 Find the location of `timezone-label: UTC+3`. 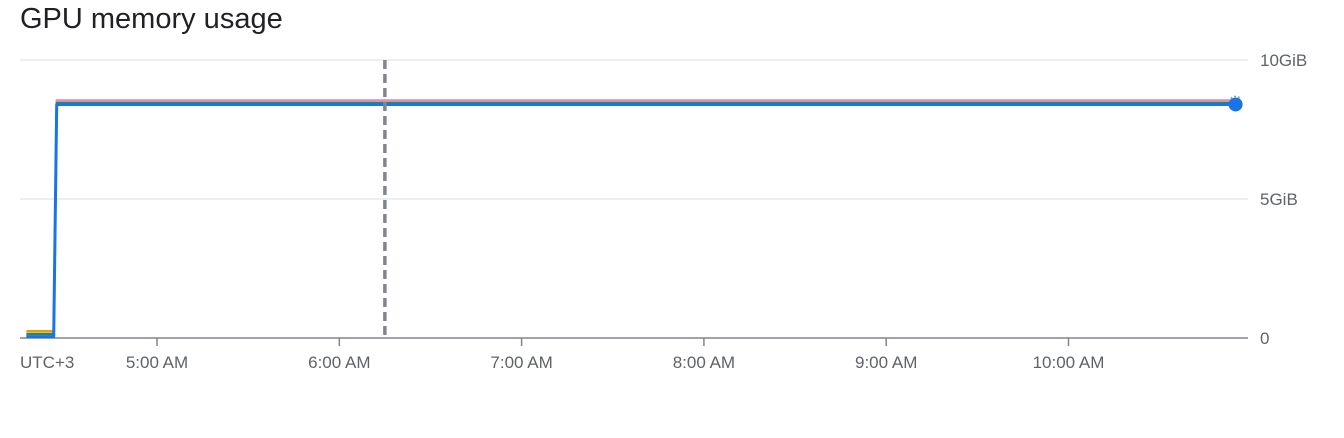

timezone-label: UTC+3 is located at coordinates (47, 362).